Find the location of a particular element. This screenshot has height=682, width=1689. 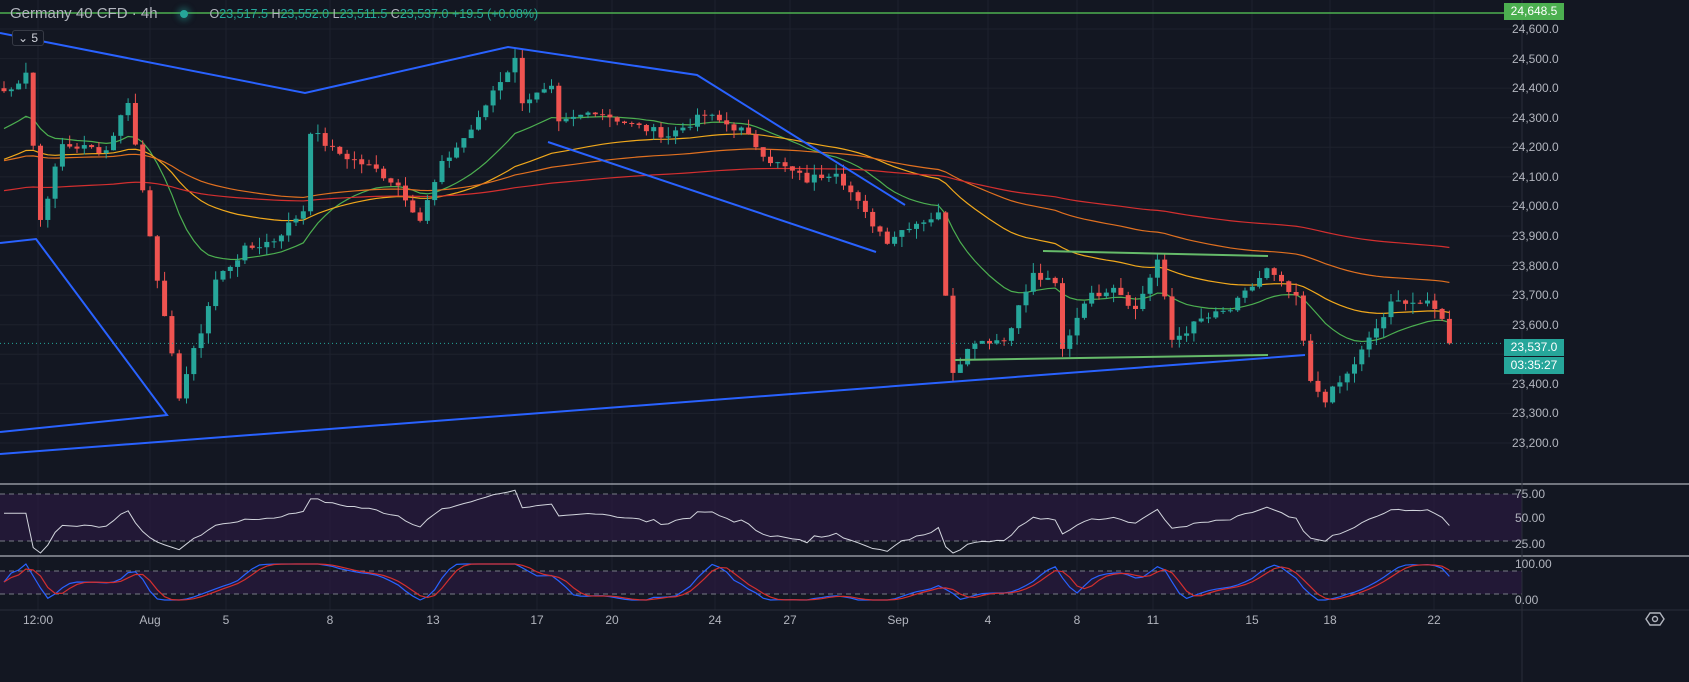

rsi-tick: 50.00 is located at coordinates (1530, 518).